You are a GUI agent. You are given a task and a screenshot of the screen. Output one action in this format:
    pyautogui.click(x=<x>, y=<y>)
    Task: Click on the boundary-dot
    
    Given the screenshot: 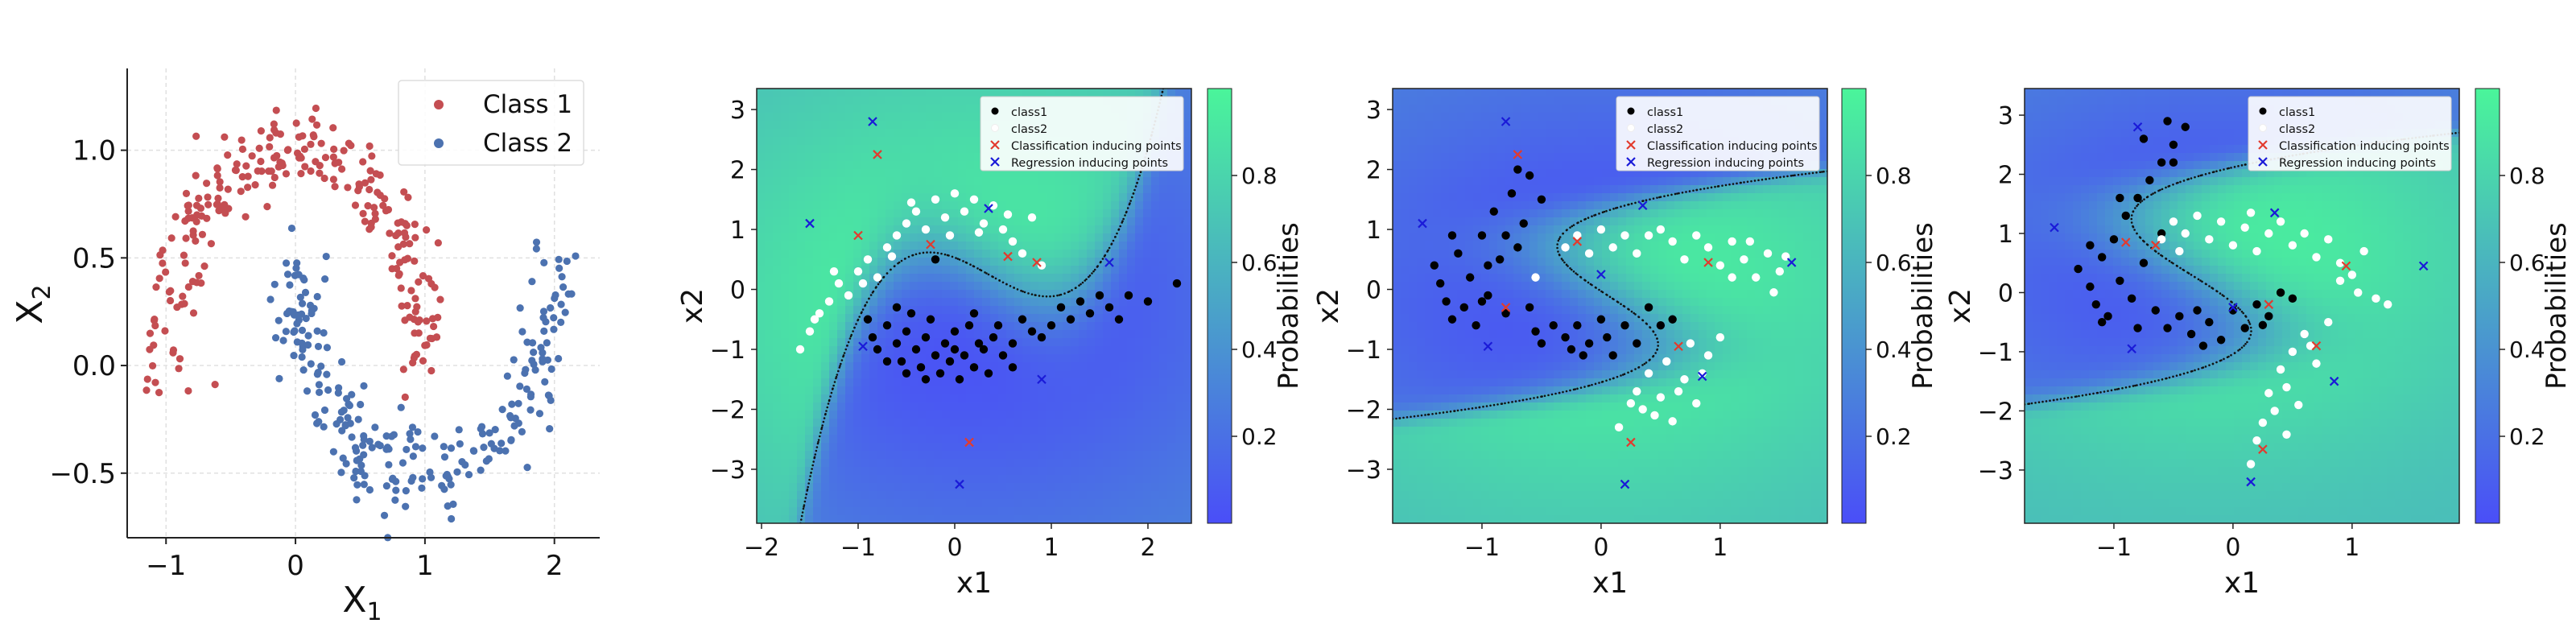 What is the action you would take?
    pyautogui.click(x=986, y=273)
    